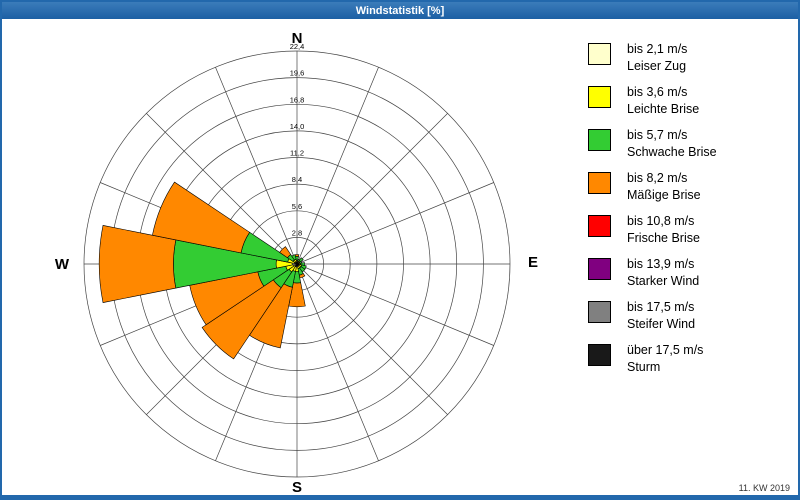 Image resolution: width=800 pixels, height=500 pixels. I want to click on legend-item: bis 8,2 m/s Mäßige Brise, so click(692, 187).